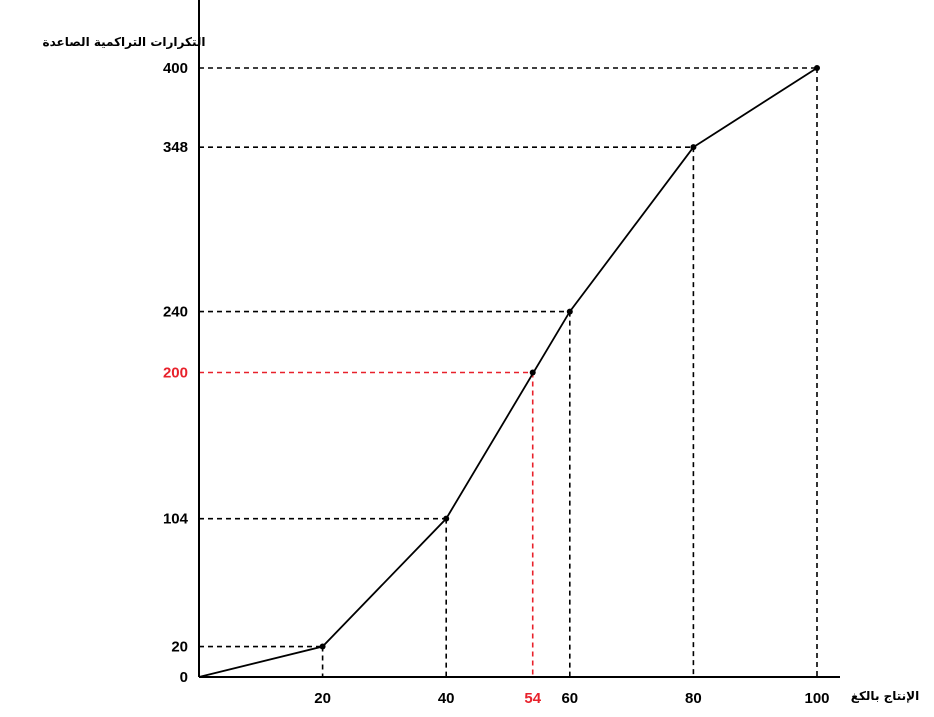  What do you see at coordinates (532, 698) in the screenshot?
I see `highlight-x-label: 54` at bounding box center [532, 698].